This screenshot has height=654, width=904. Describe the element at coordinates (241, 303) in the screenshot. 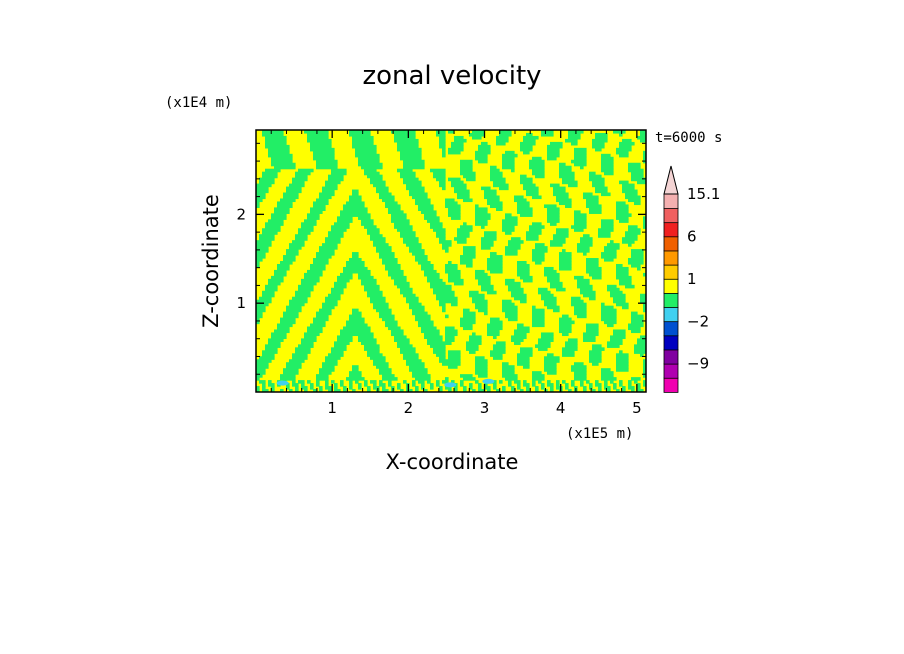

I see `y-tick-label: 1` at that location.